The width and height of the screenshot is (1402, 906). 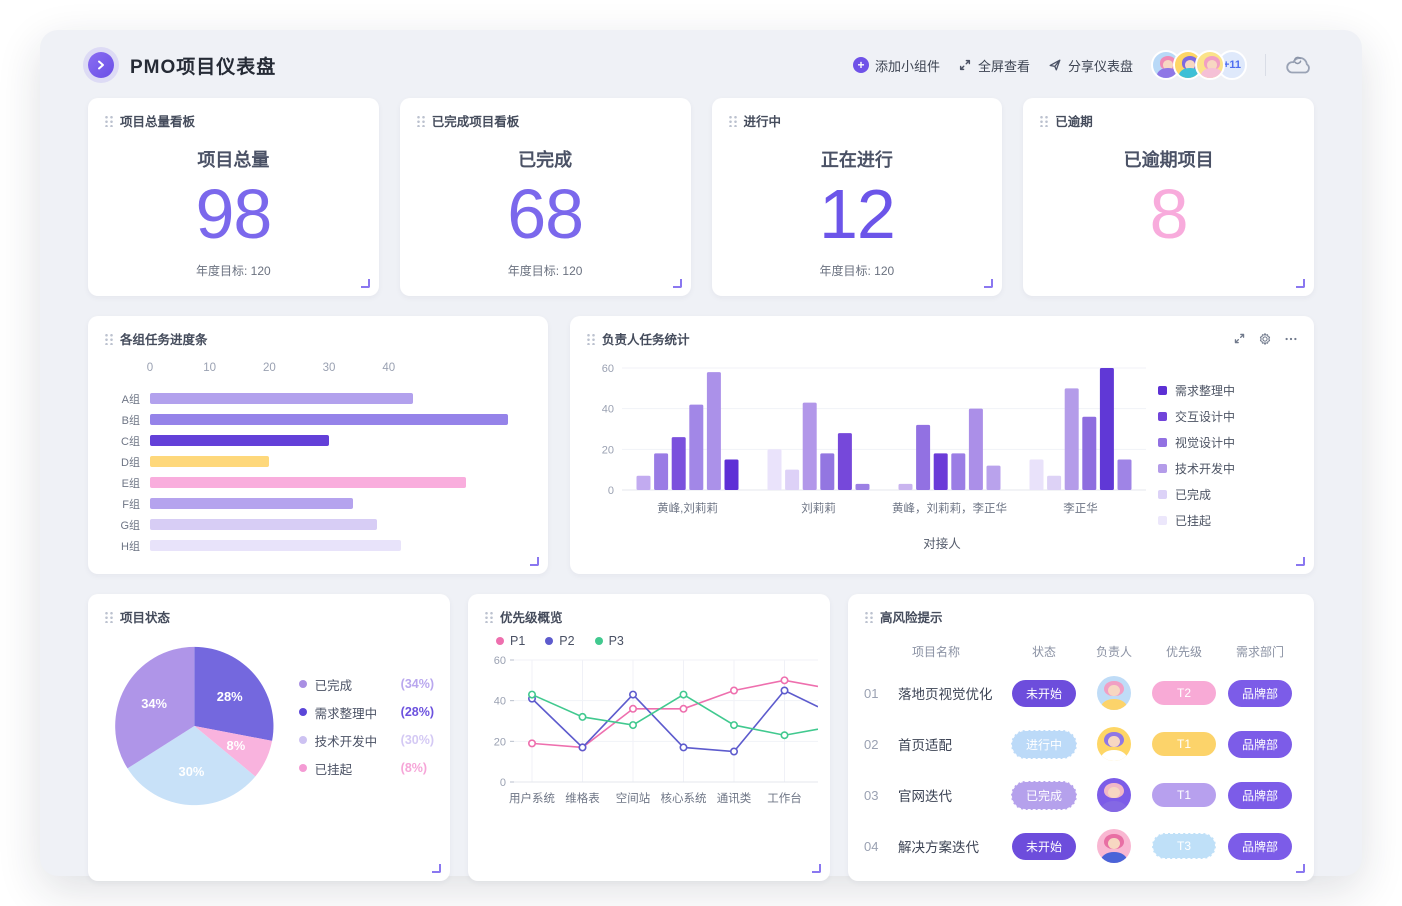 What do you see at coordinates (1043, 795) in the screenshot?
I see `status-pill: 已完成` at bounding box center [1043, 795].